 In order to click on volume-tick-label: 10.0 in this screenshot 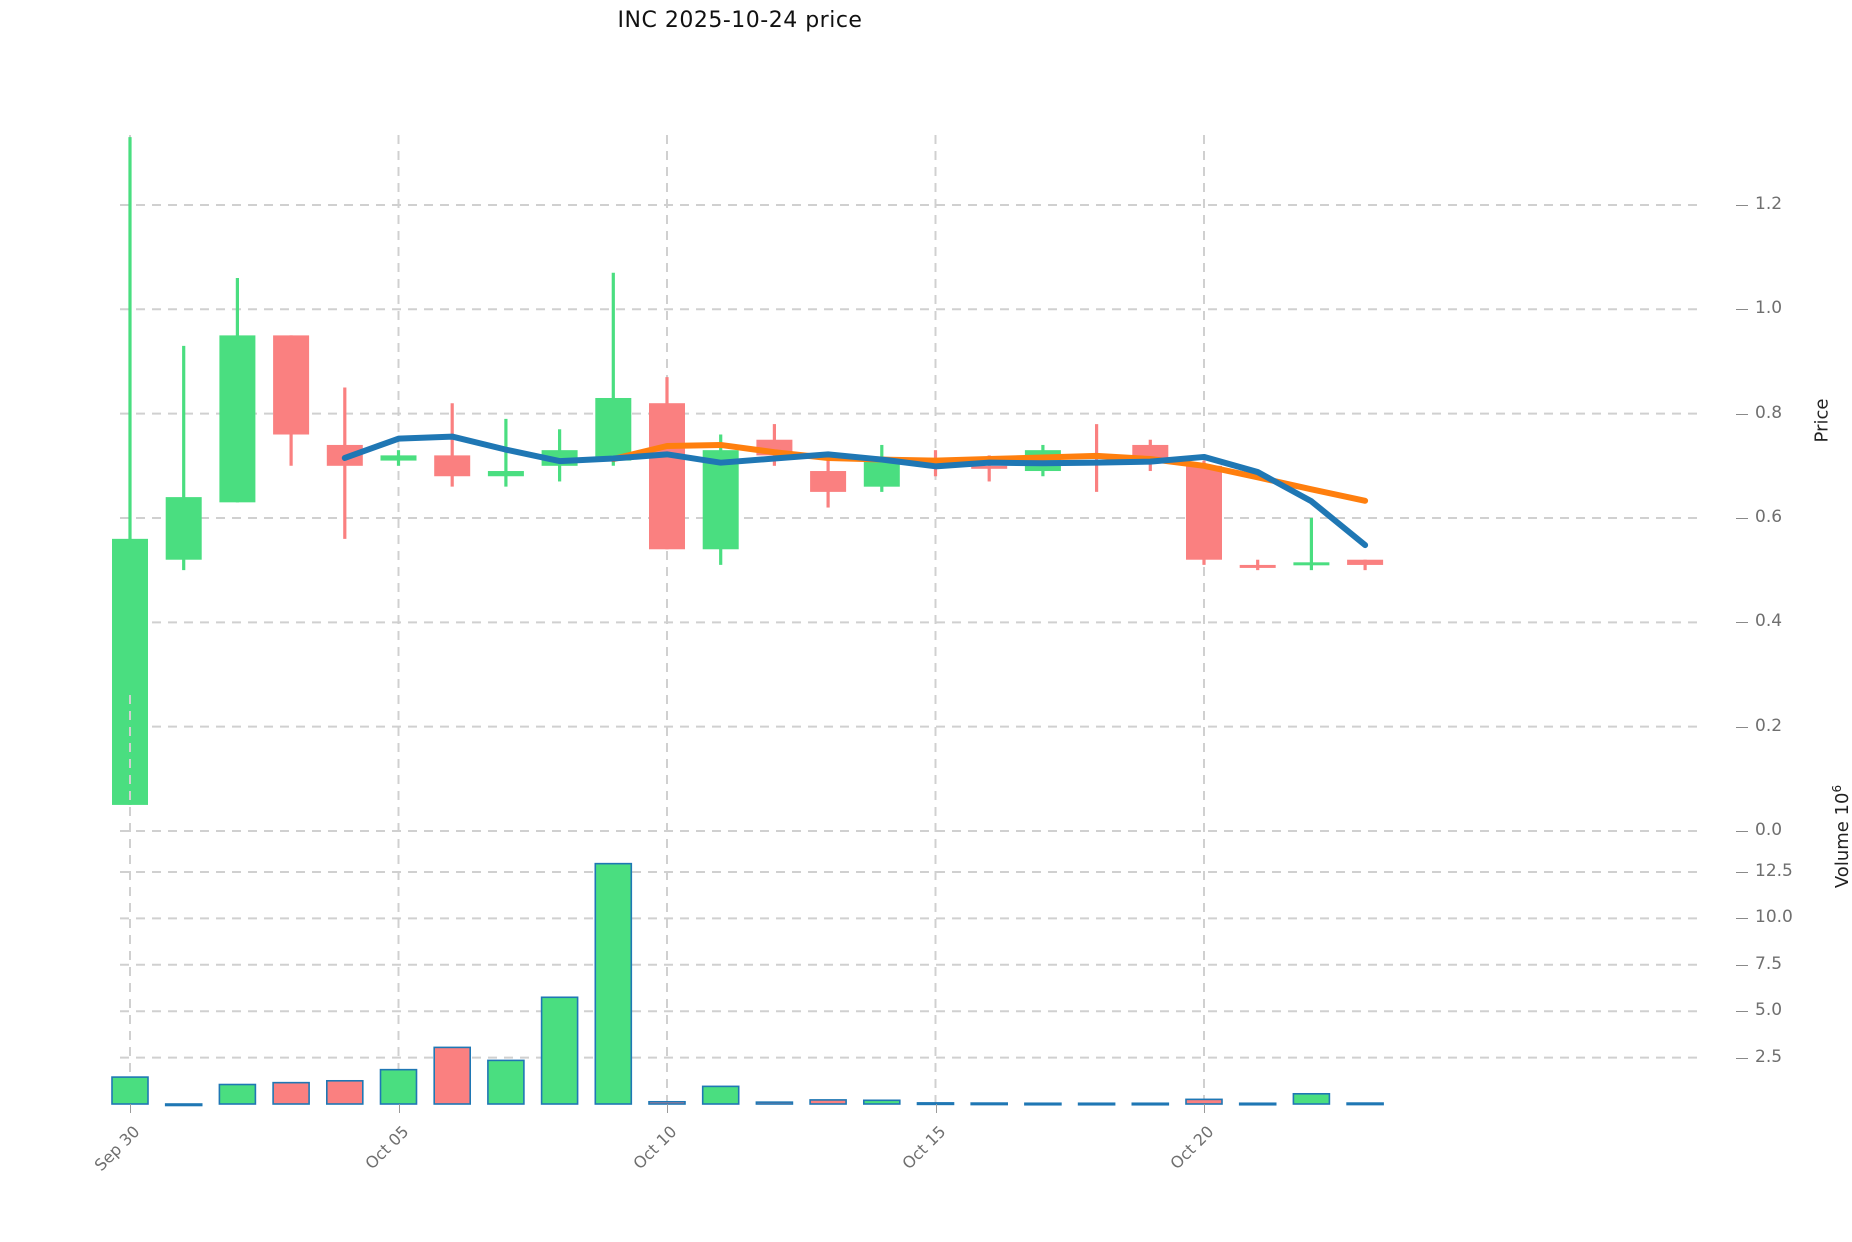, I will do `click(1774, 917)`.